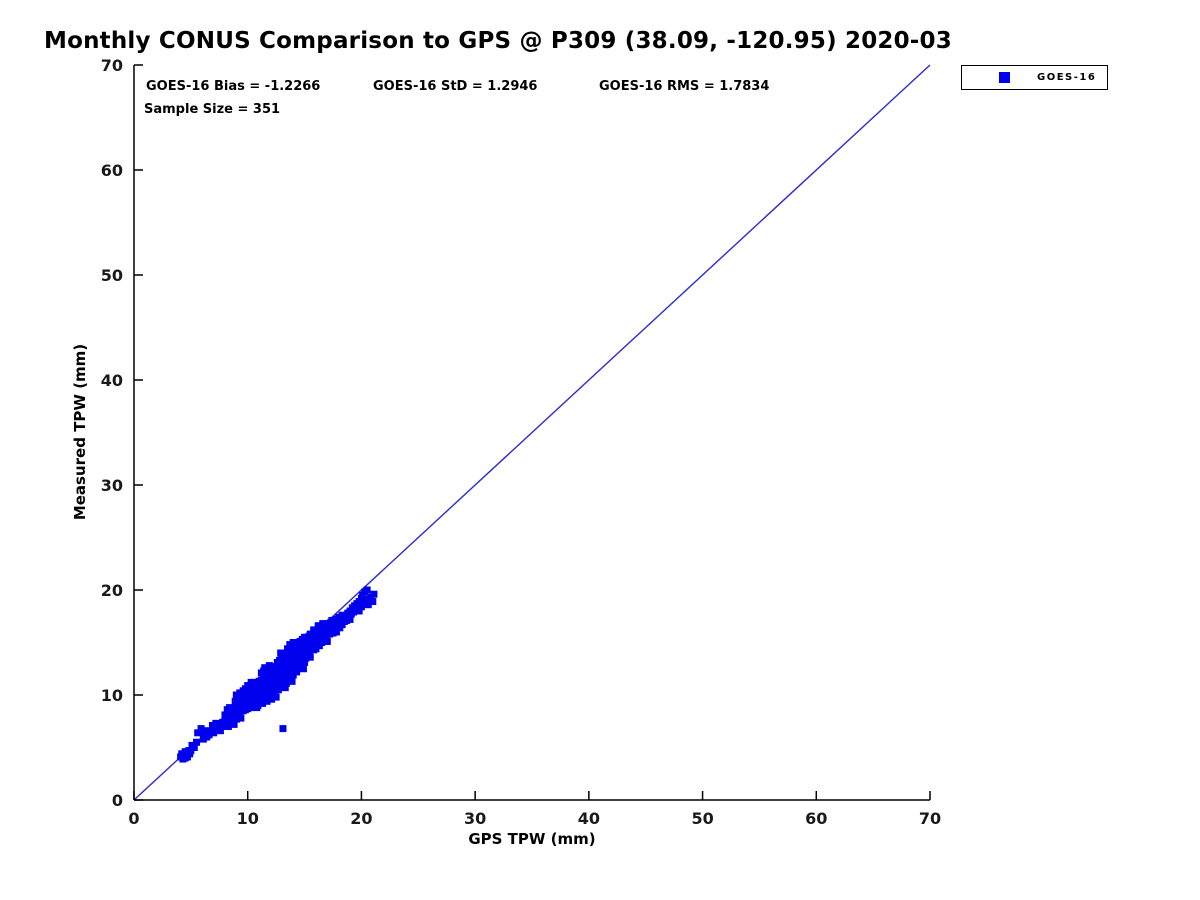 The image size is (1200, 900). What do you see at coordinates (589, 818) in the screenshot?
I see `x-tick-label: 40` at bounding box center [589, 818].